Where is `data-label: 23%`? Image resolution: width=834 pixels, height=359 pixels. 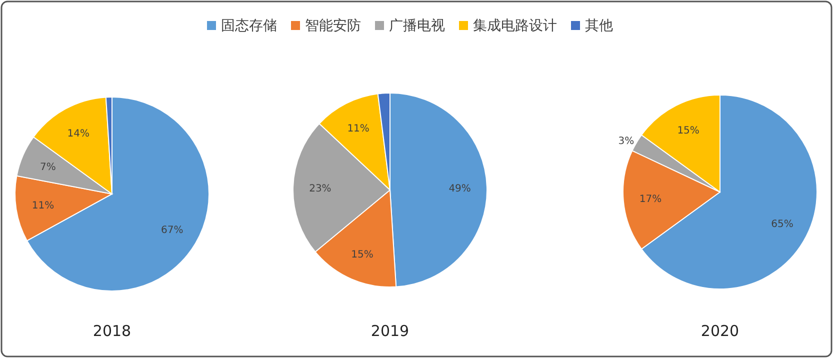 data-label: 23% is located at coordinates (320, 188).